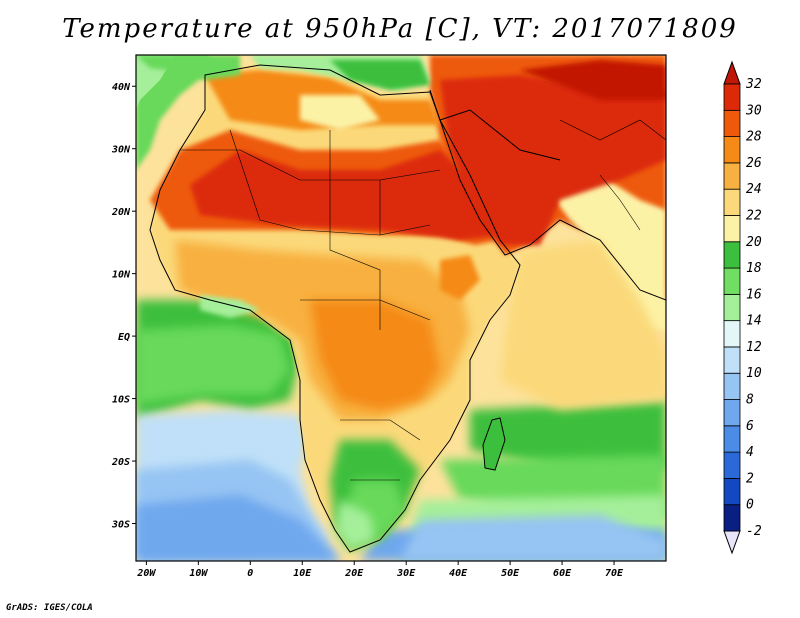 The image size is (800, 618). I want to click on lat-tick-label: 20N, so click(121, 212).